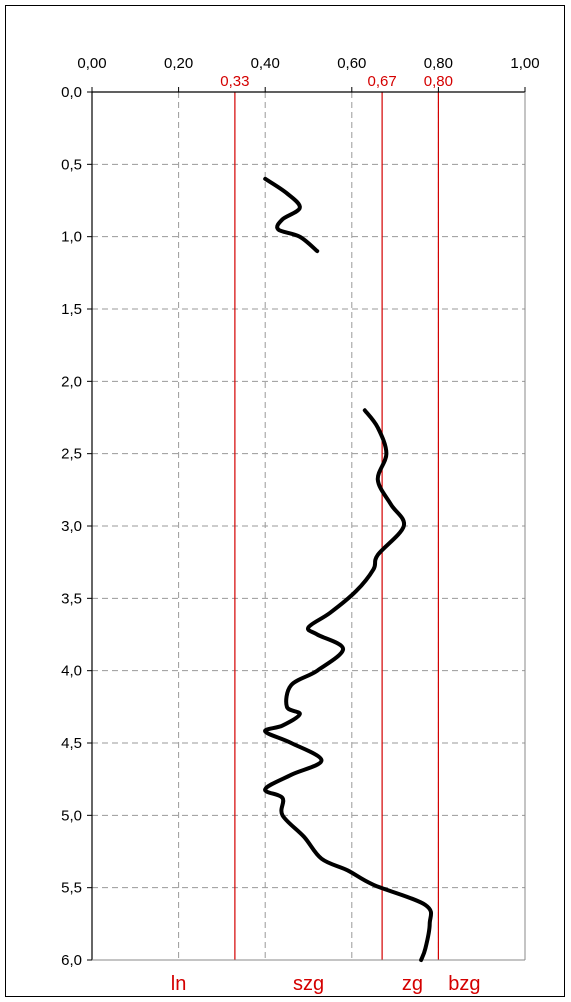 Image resolution: width=571 pixels, height=1002 pixels. Describe the element at coordinates (71, 671) in the screenshot. I see `y-tick-label: 4,0` at that location.